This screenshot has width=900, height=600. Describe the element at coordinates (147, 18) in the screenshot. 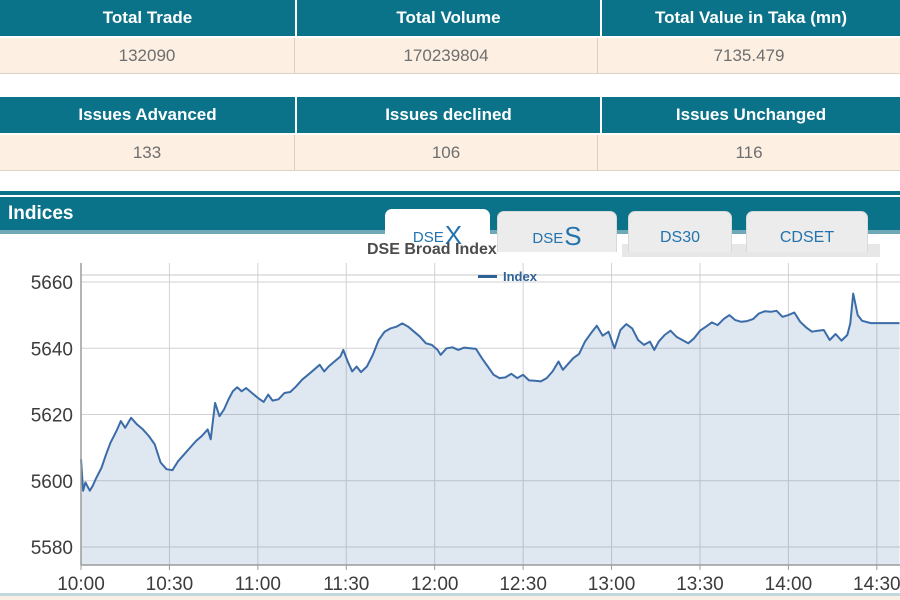

I see `header-total-trade: Total Trade` at that location.